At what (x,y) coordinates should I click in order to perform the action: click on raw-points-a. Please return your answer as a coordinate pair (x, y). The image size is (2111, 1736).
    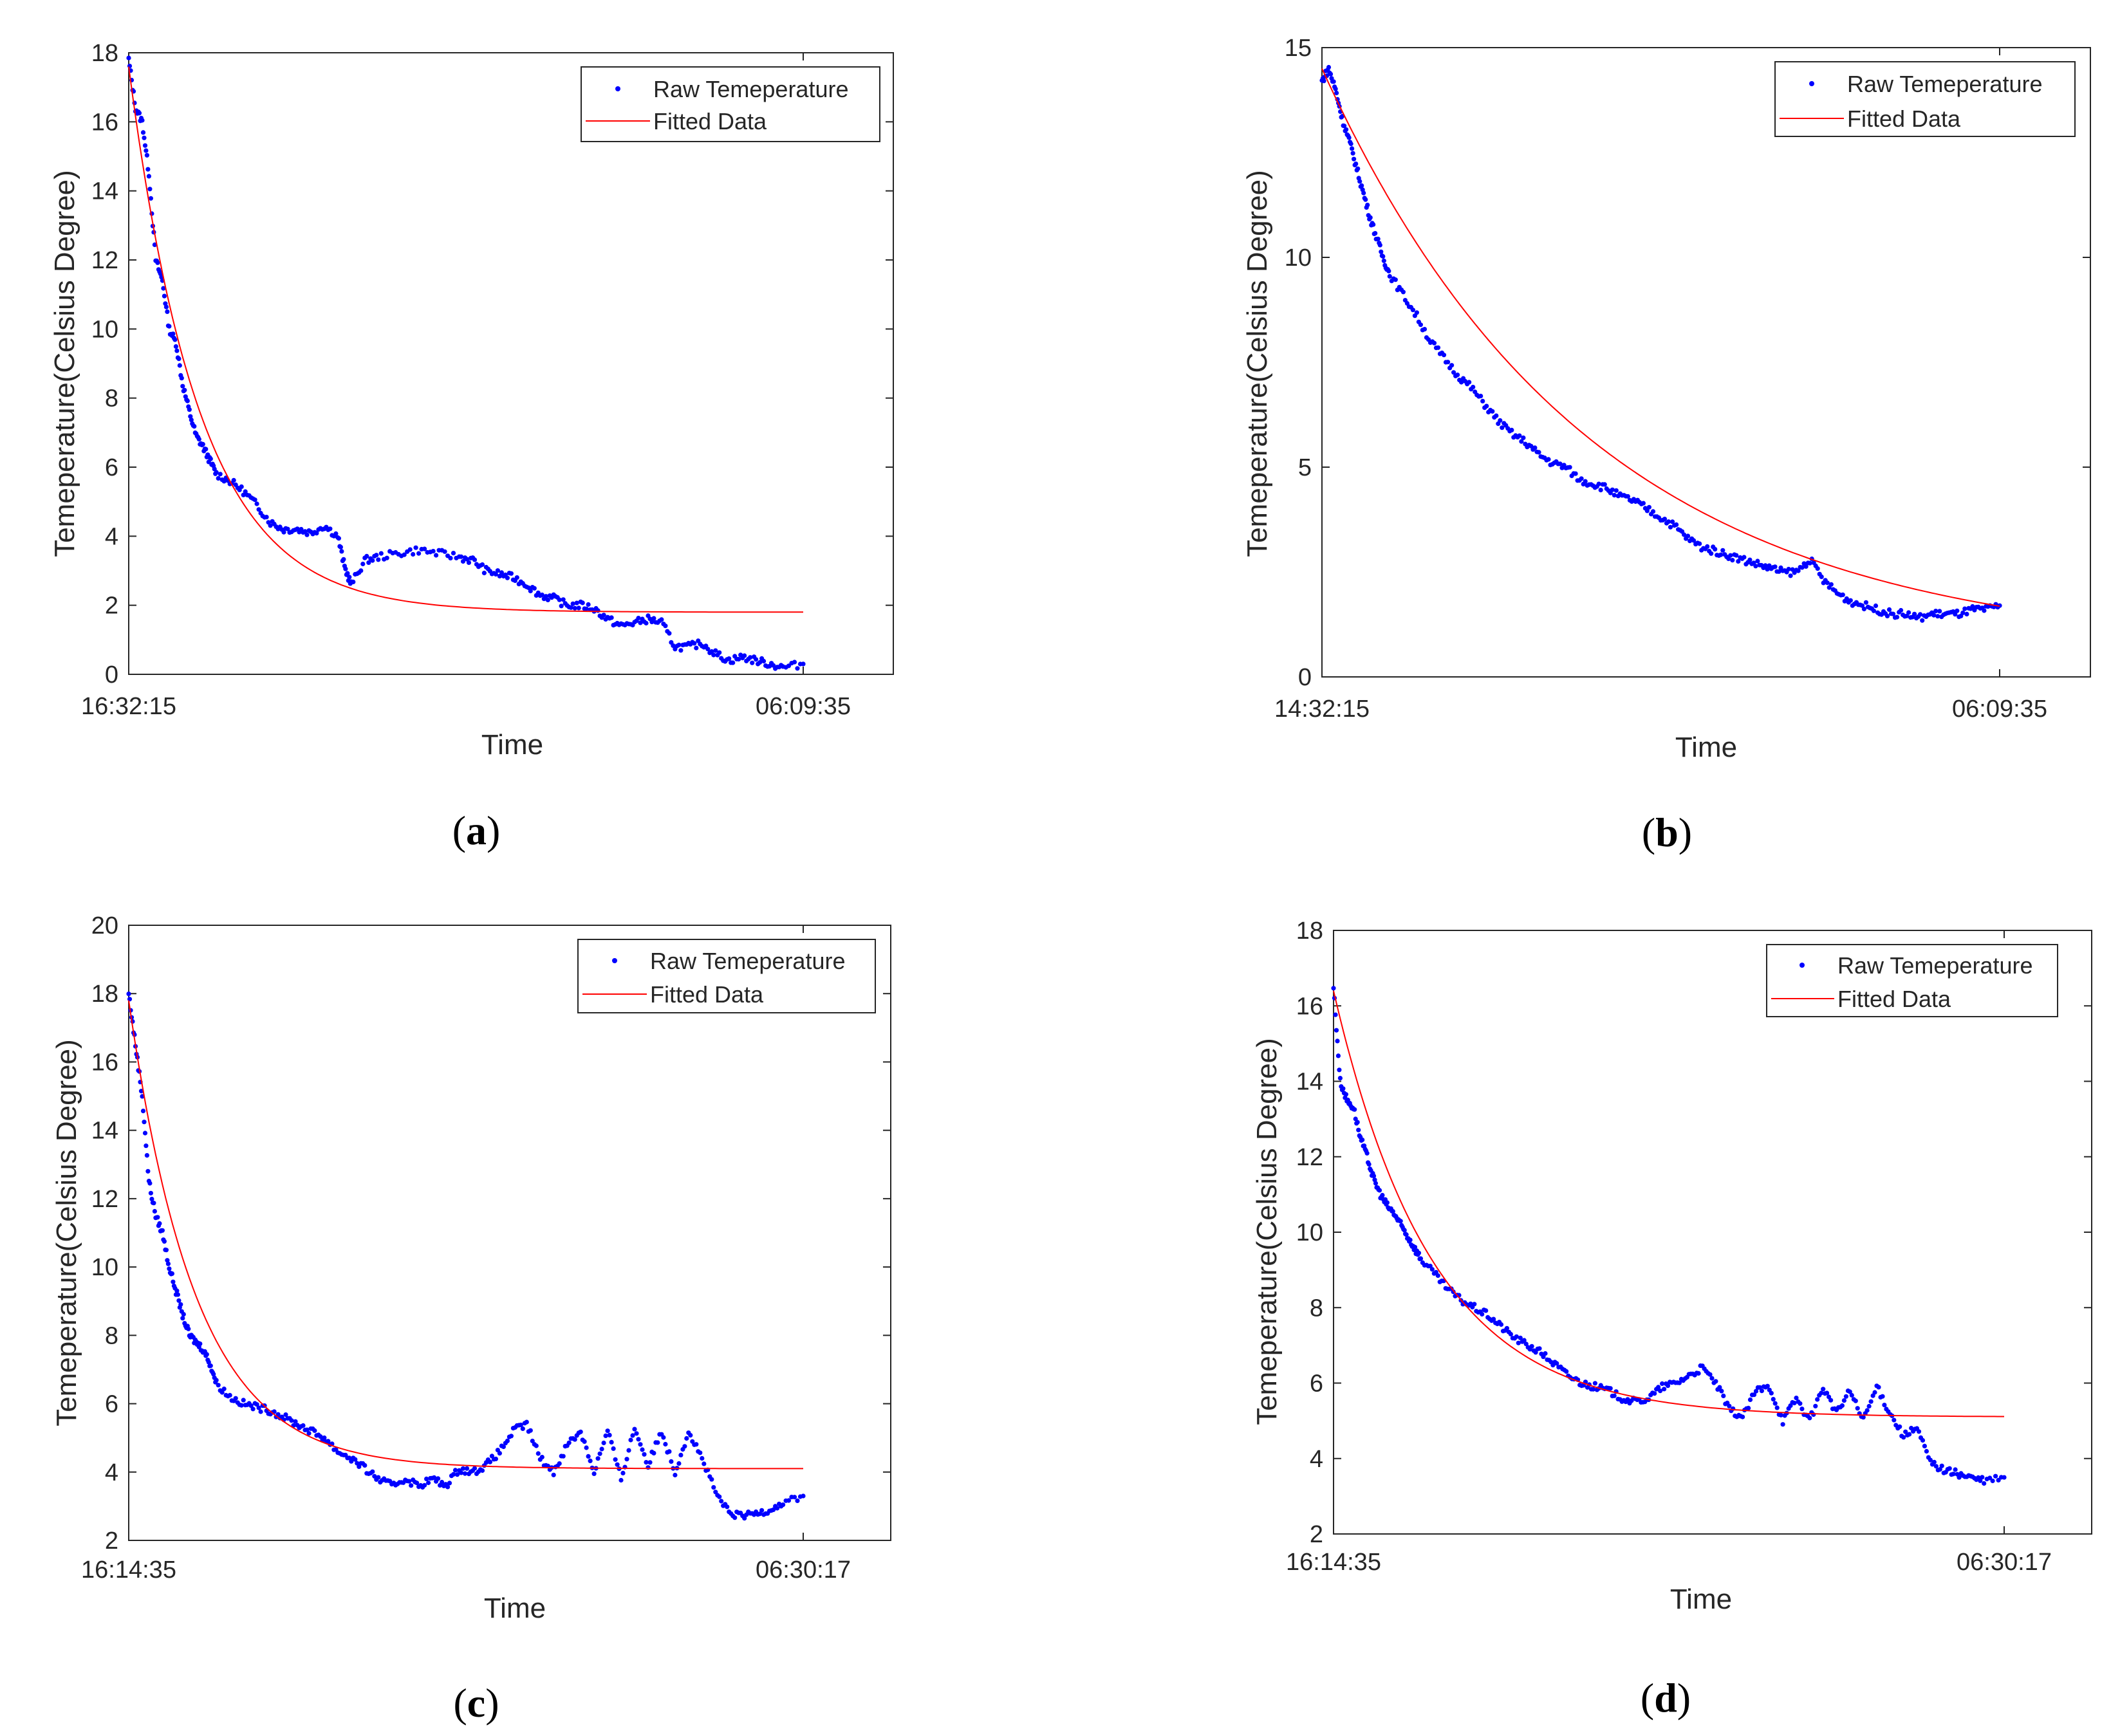
    Looking at the image, I should click on (466, 363).